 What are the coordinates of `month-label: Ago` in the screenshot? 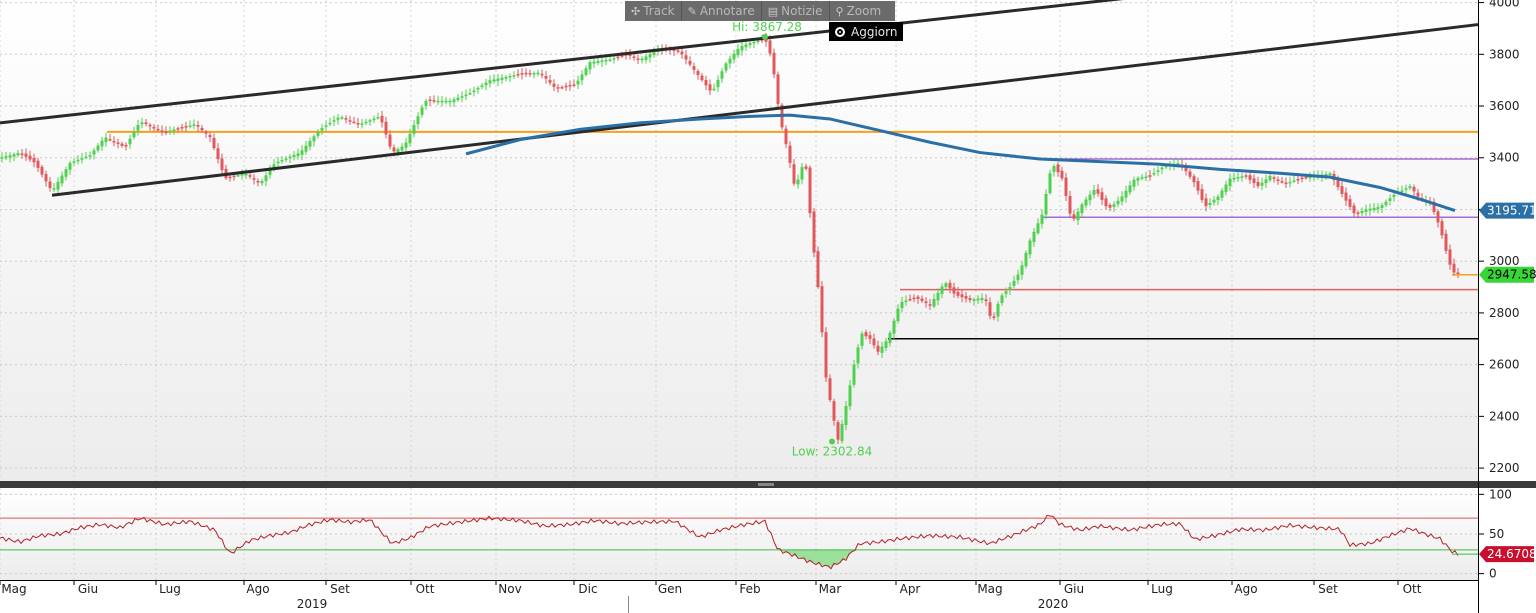 It's located at (1245, 589).